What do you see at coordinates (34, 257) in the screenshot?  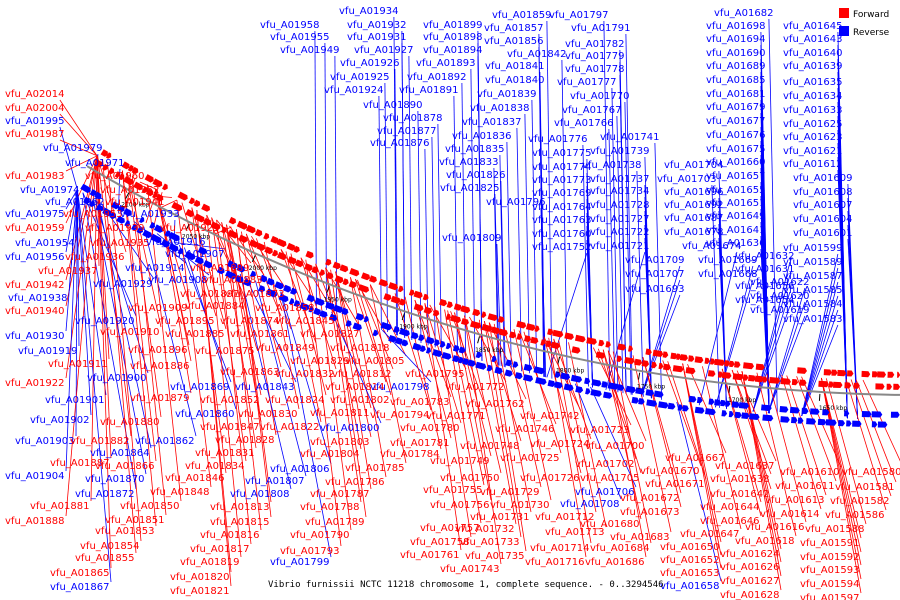 I see `gene-label-vfu_A01956: vfu_A01956` at bounding box center [34, 257].